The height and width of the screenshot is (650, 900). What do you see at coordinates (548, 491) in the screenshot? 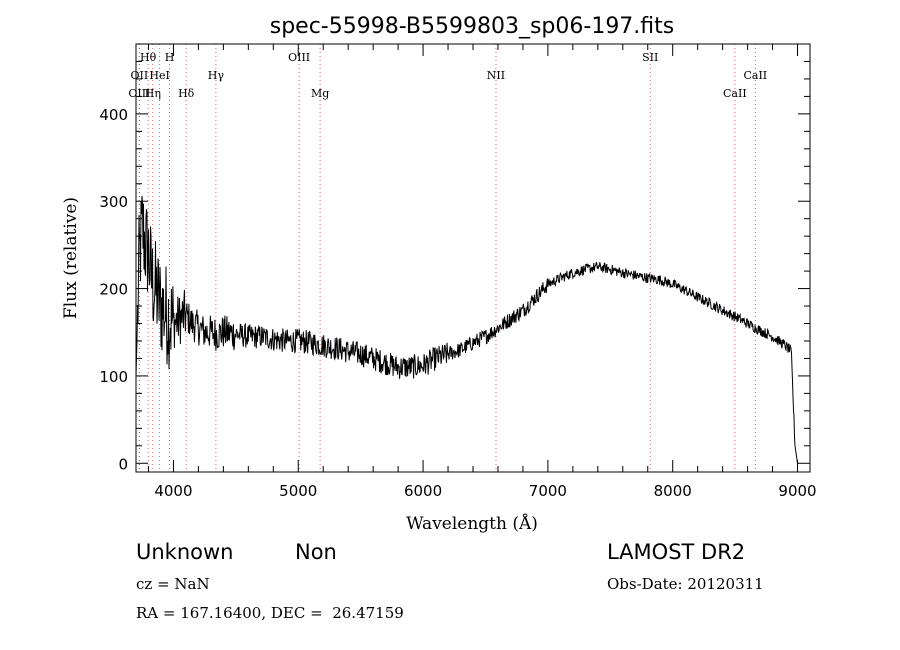
I see `x-tick-label: 7000` at bounding box center [548, 491].